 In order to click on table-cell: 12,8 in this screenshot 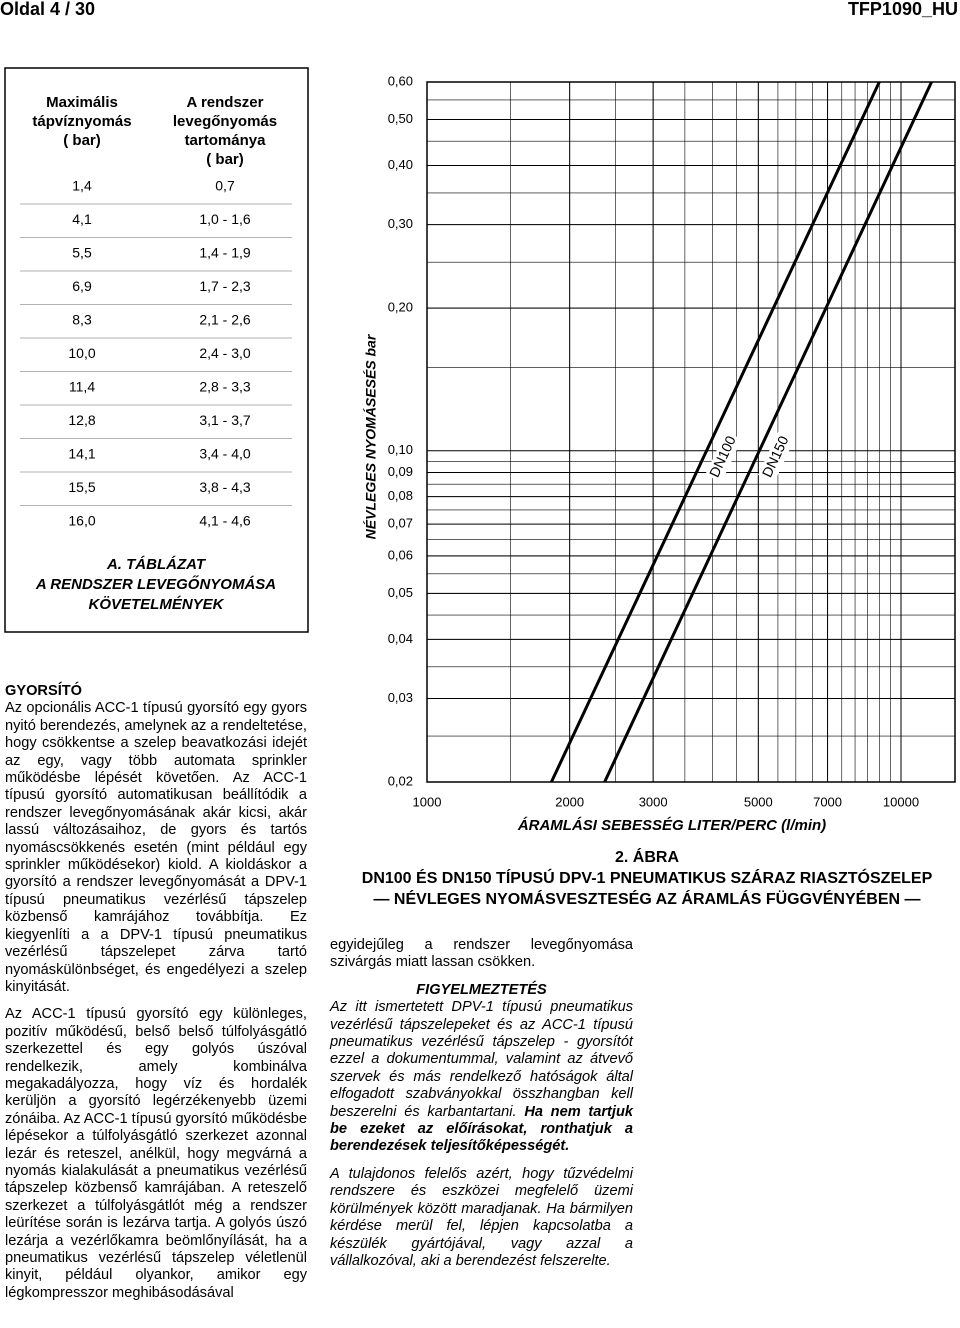, I will do `click(81, 420)`.